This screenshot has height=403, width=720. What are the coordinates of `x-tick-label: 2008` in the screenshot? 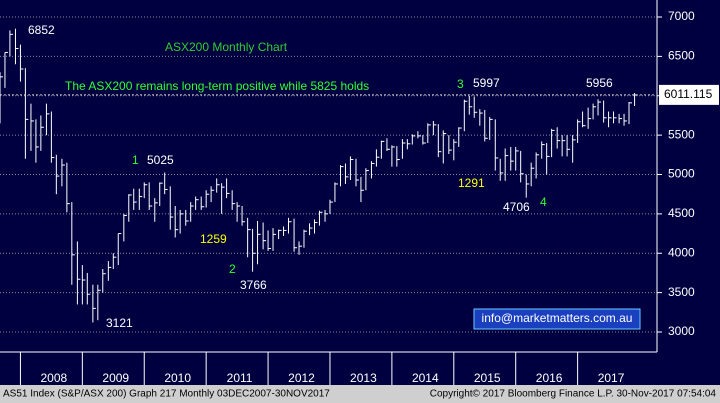 It's located at (54, 378).